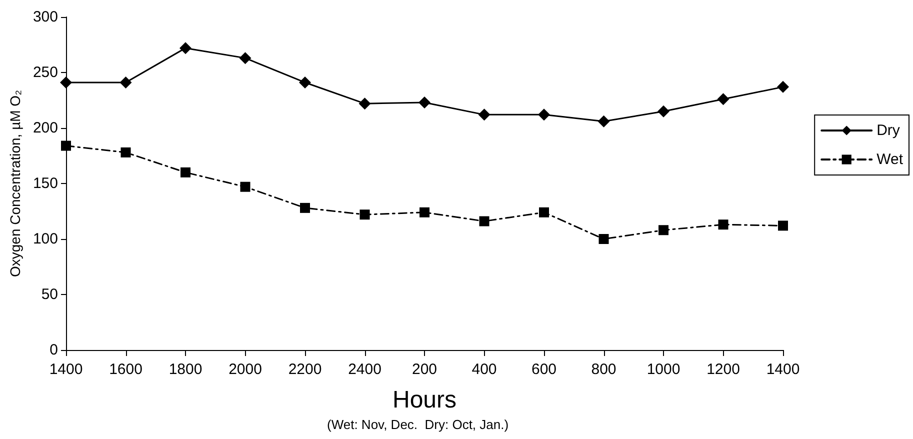 The width and height of the screenshot is (913, 439). Describe the element at coordinates (49, 294) in the screenshot. I see `y-tick-label: 50` at that location.